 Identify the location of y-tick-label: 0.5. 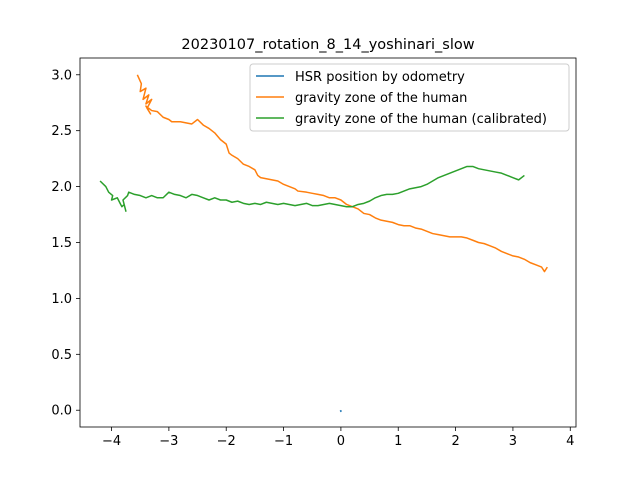
(61, 355).